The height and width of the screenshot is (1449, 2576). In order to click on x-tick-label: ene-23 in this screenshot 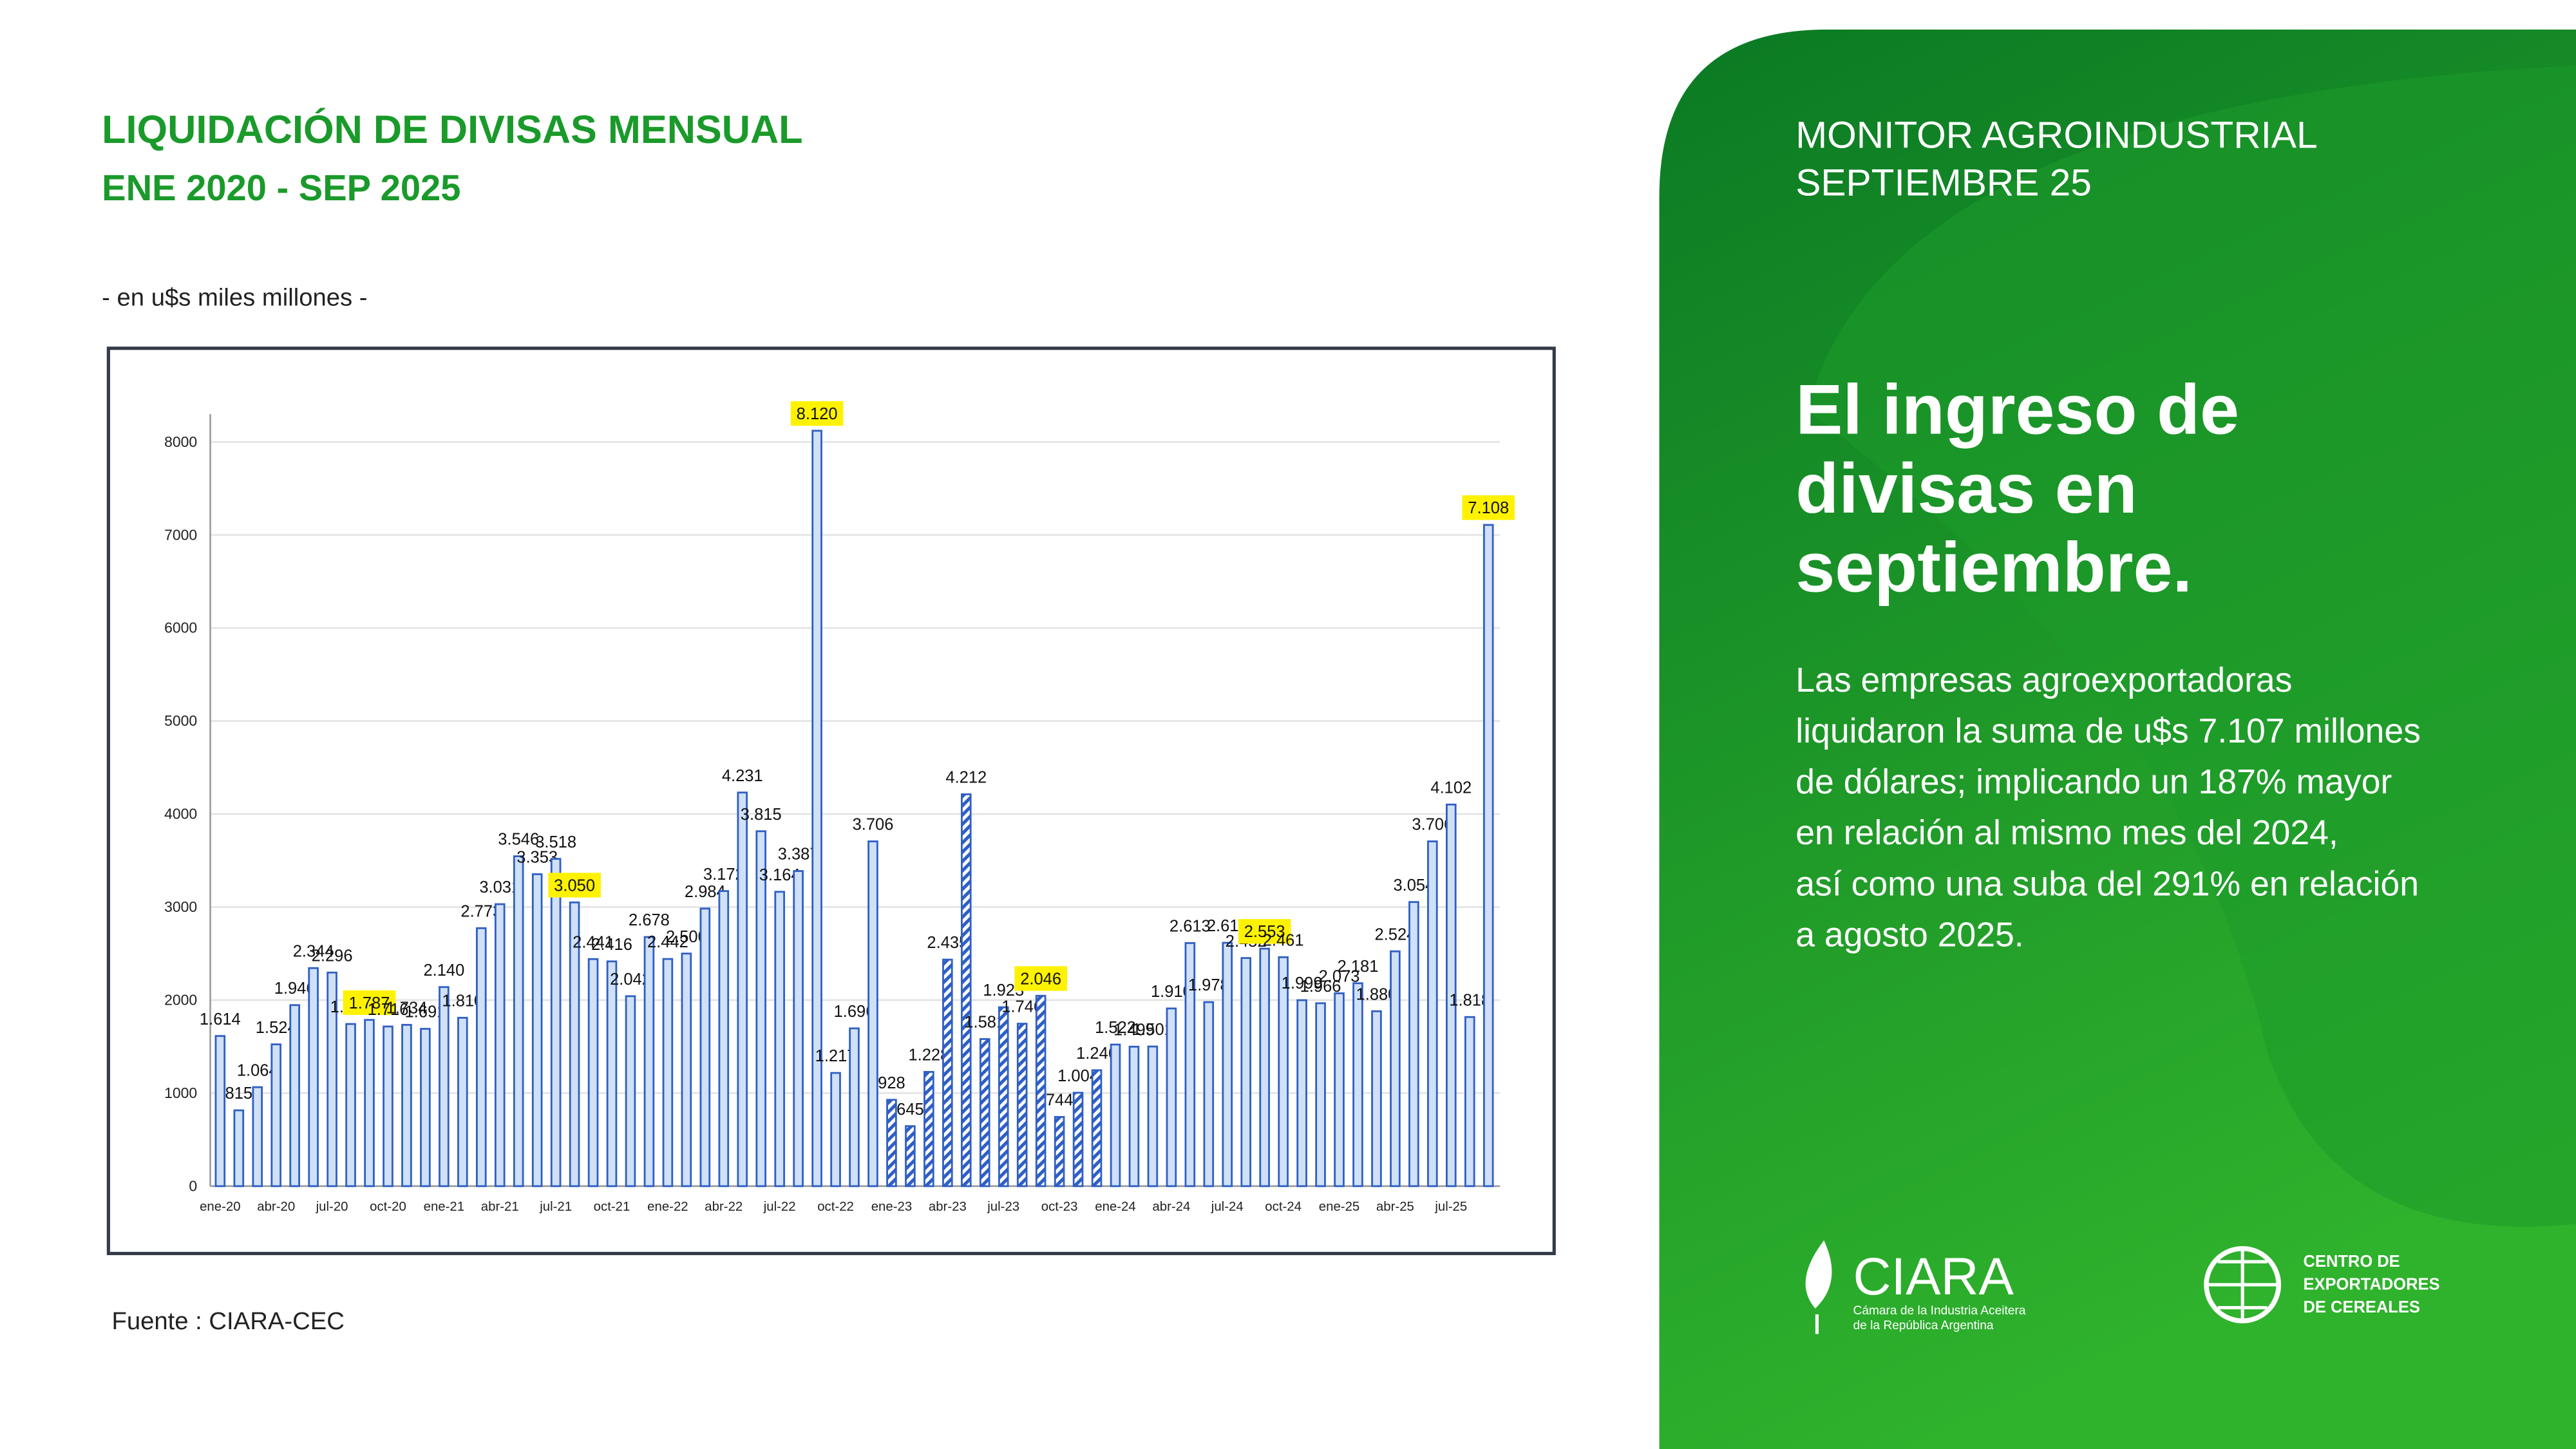, I will do `click(892, 1207)`.